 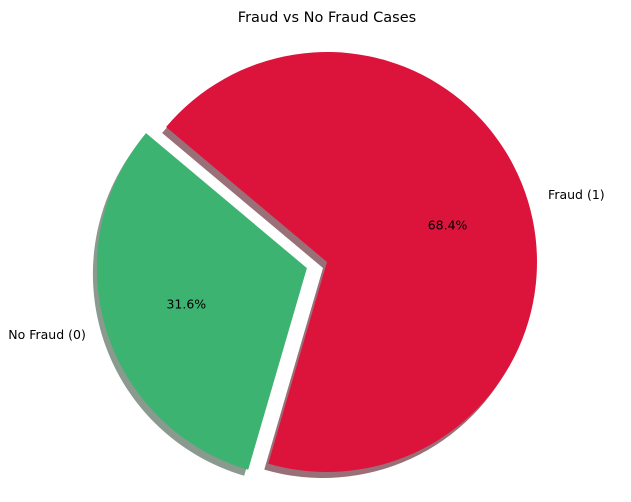 What do you see at coordinates (327, 18) in the screenshot?
I see `chart-title: Fraud vs No Fraud Cases` at bounding box center [327, 18].